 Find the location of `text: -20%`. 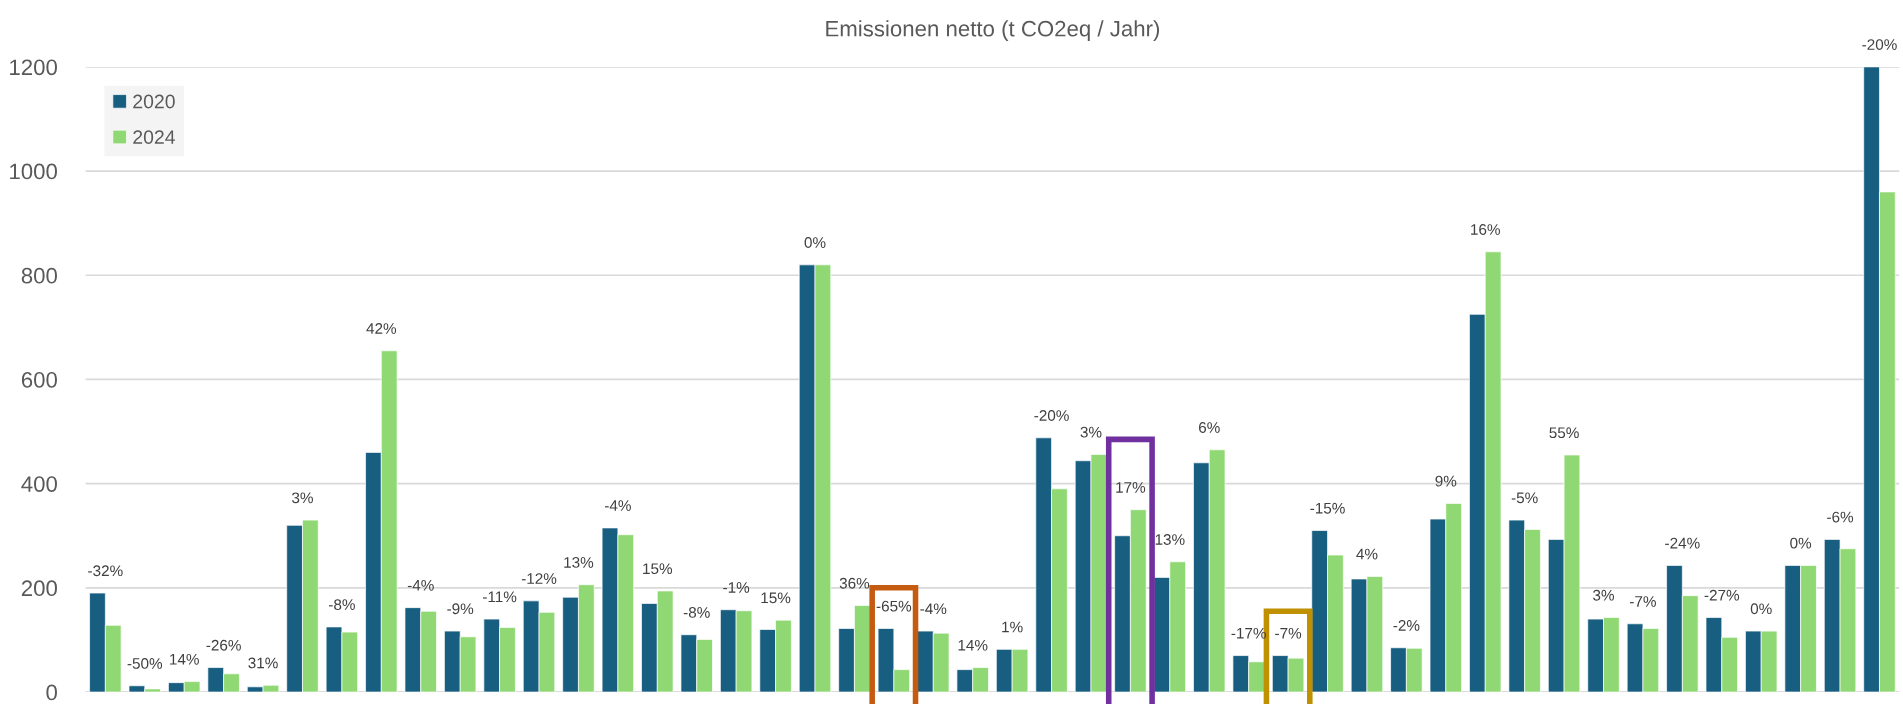

text: -20% is located at coordinates (1879, 44).